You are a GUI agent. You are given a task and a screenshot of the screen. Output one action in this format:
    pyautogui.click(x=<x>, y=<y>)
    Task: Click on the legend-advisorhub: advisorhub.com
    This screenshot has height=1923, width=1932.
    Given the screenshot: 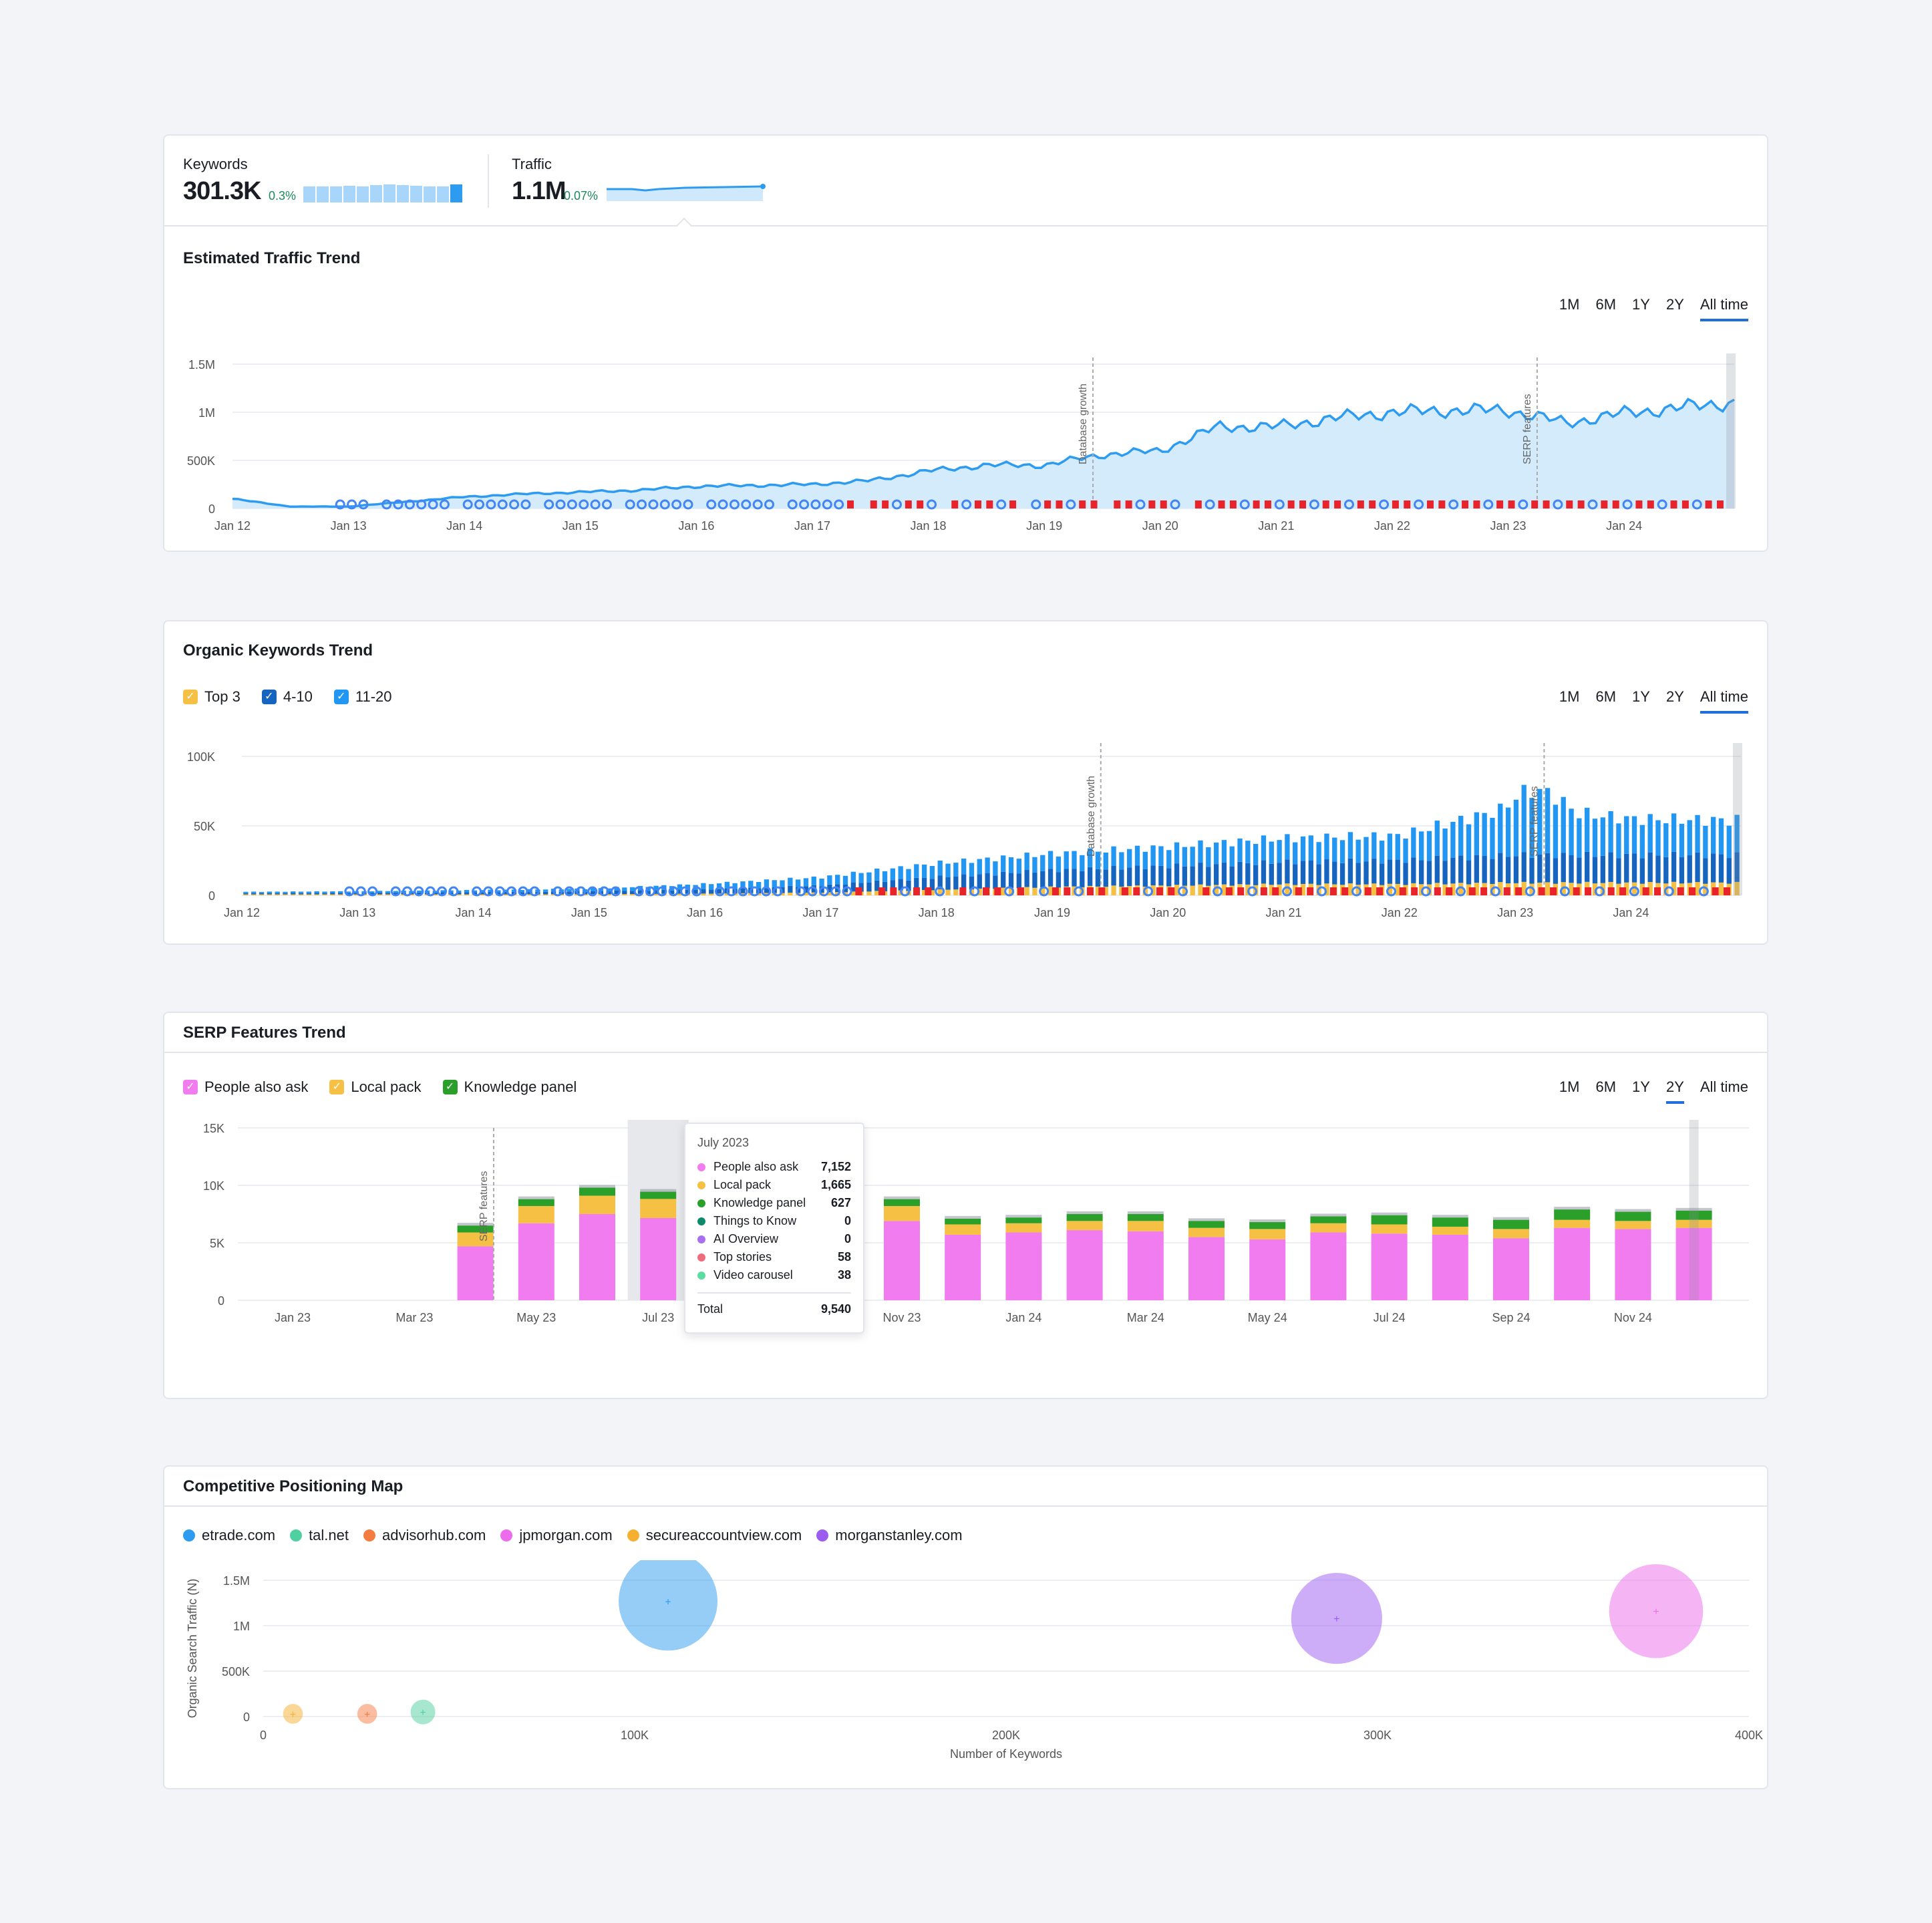 What is the action you would take?
    pyautogui.click(x=424, y=1535)
    